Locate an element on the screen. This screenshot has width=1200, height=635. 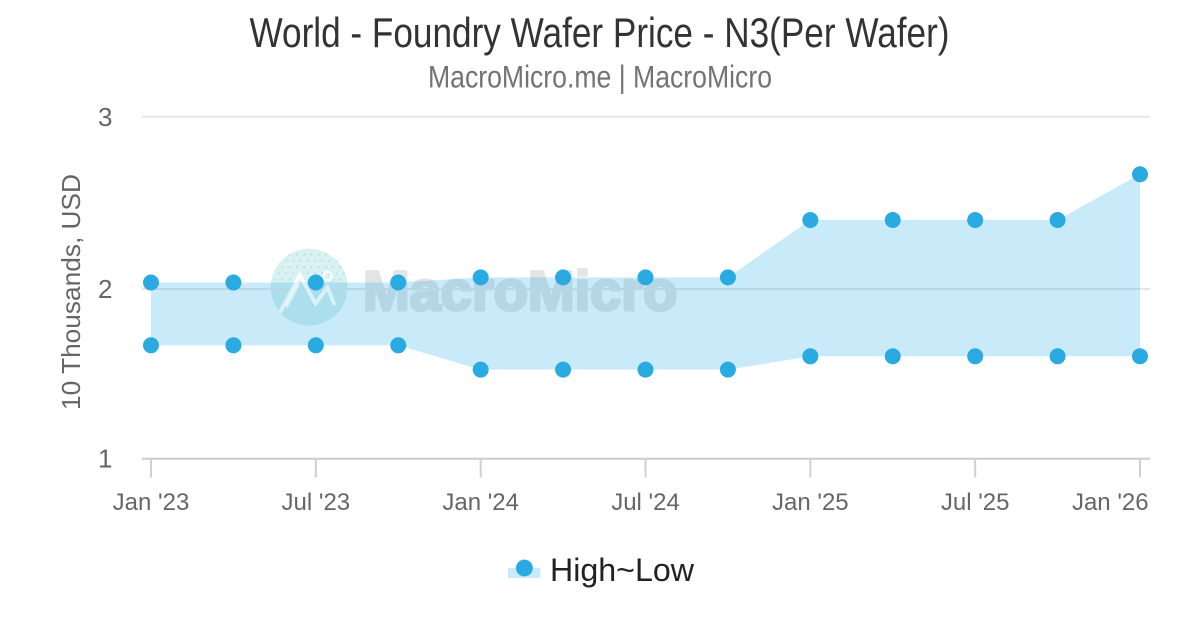
svg-text: Jan '25 is located at coordinates (810, 502).